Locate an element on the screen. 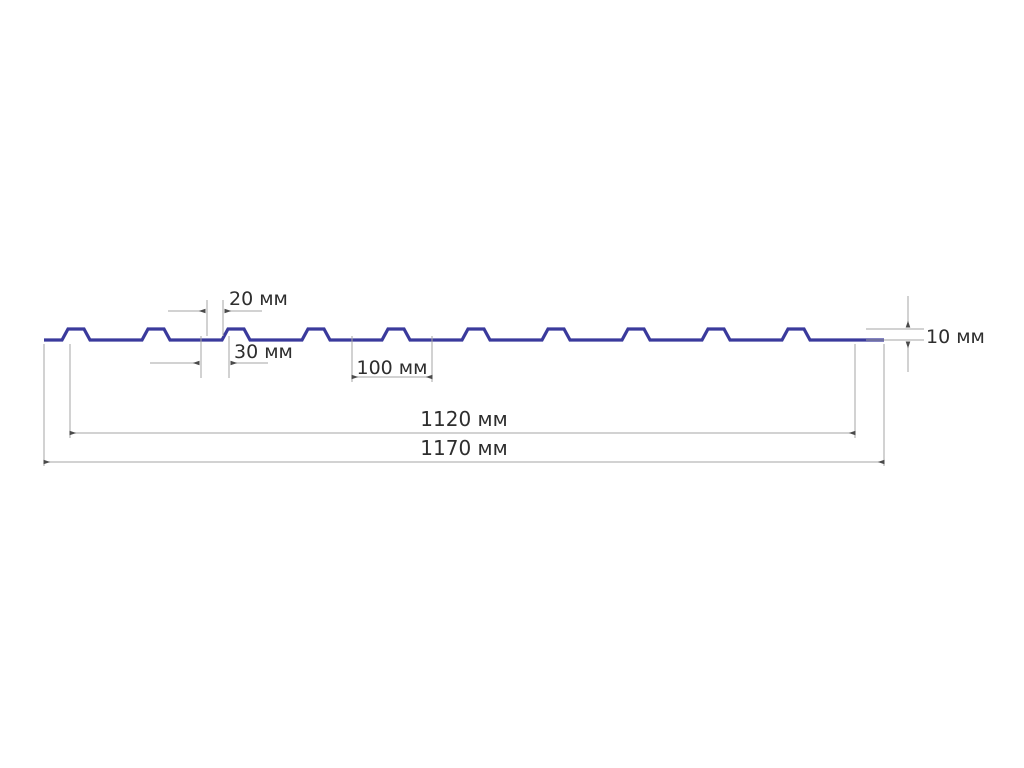 The width and height of the screenshot is (1024, 768). label-rib-pitch: 100 мм is located at coordinates (392, 368).